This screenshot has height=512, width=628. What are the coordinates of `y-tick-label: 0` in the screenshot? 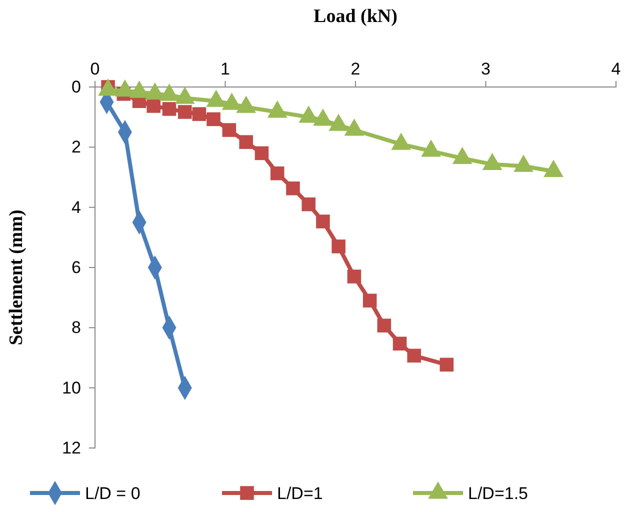 It's located at (76, 86).